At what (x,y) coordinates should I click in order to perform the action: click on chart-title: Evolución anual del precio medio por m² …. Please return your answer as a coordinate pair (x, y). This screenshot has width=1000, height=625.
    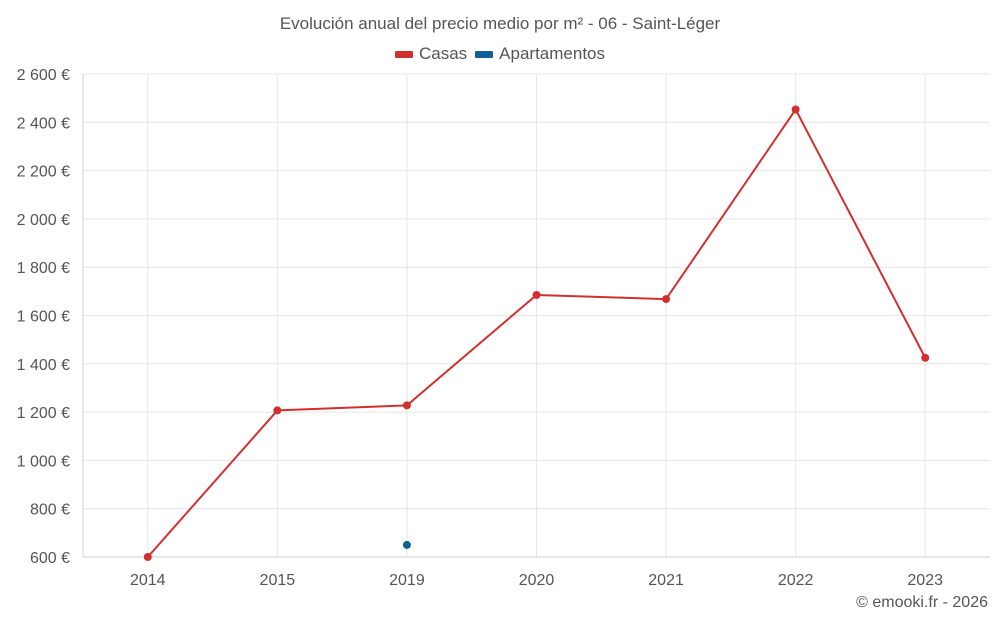
    Looking at the image, I should click on (500, 23).